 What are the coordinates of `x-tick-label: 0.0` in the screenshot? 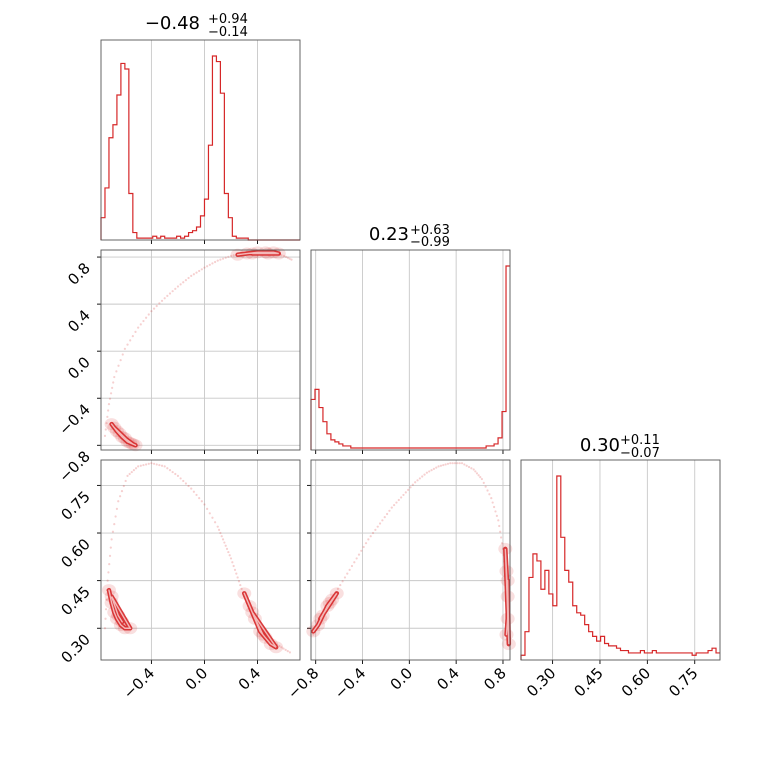 It's located at (402, 679).